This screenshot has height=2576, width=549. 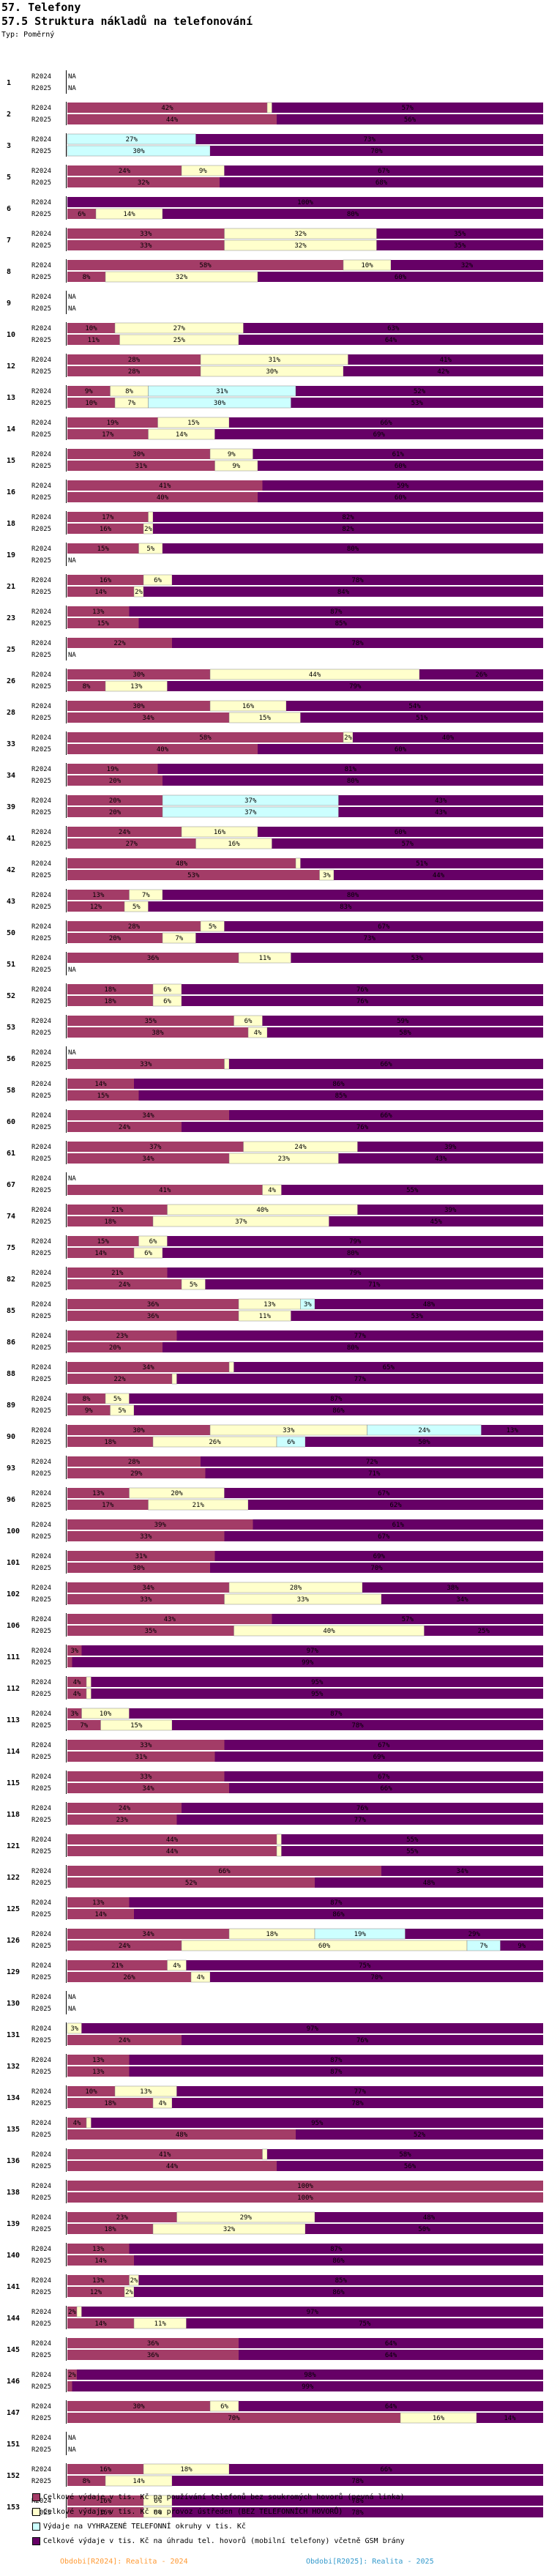 I want to click on group-label-90: 90, so click(x=11, y=1437).